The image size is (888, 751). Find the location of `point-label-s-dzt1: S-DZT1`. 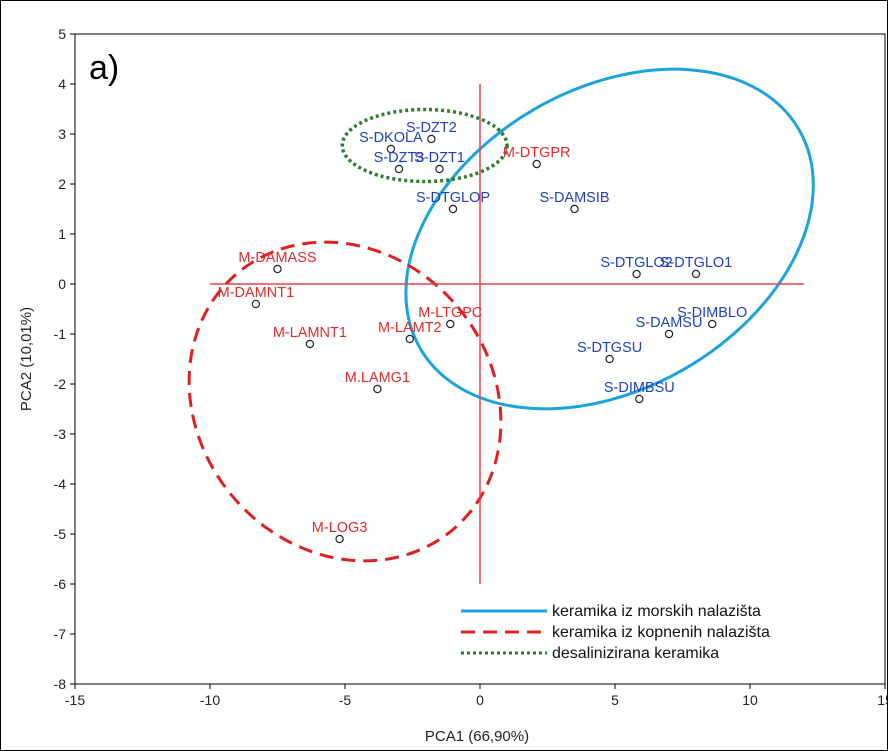

point-label-s-dzt1: S-DZT1 is located at coordinates (439, 158).